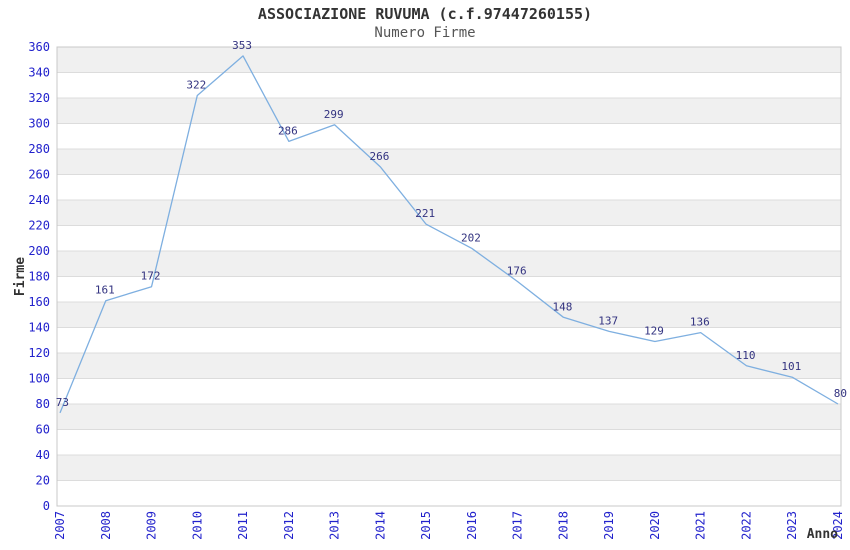  What do you see at coordinates (197, 525) in the screenshot?
I see `x-tick-label: 2010` at bounding box center [197, 525].